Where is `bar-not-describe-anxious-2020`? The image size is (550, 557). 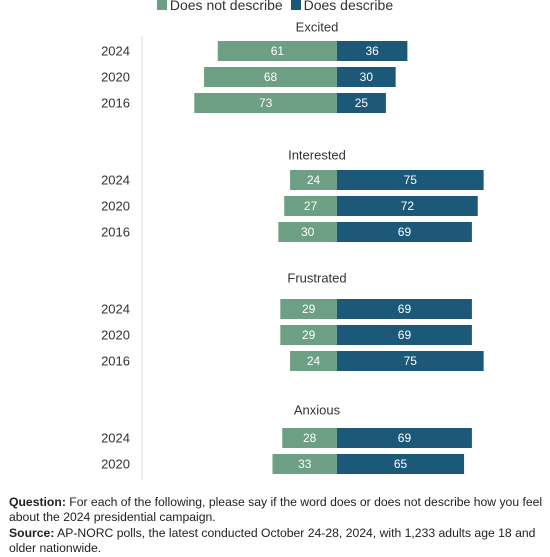
bar-not-describe-anxious-2020 is located at coordinates (304, 464).